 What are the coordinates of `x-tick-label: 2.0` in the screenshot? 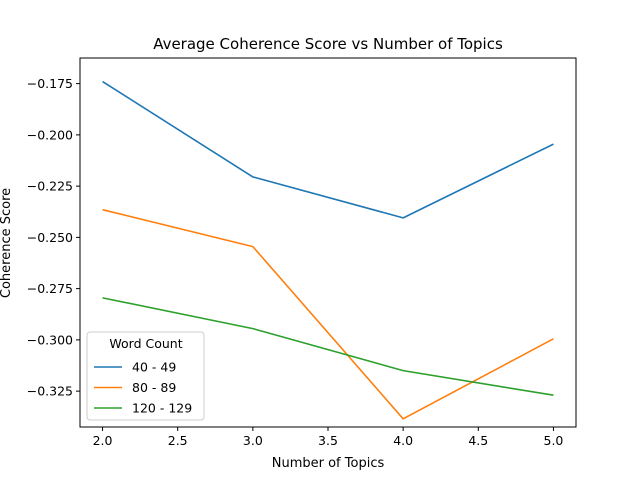 It's located at (103, 440).